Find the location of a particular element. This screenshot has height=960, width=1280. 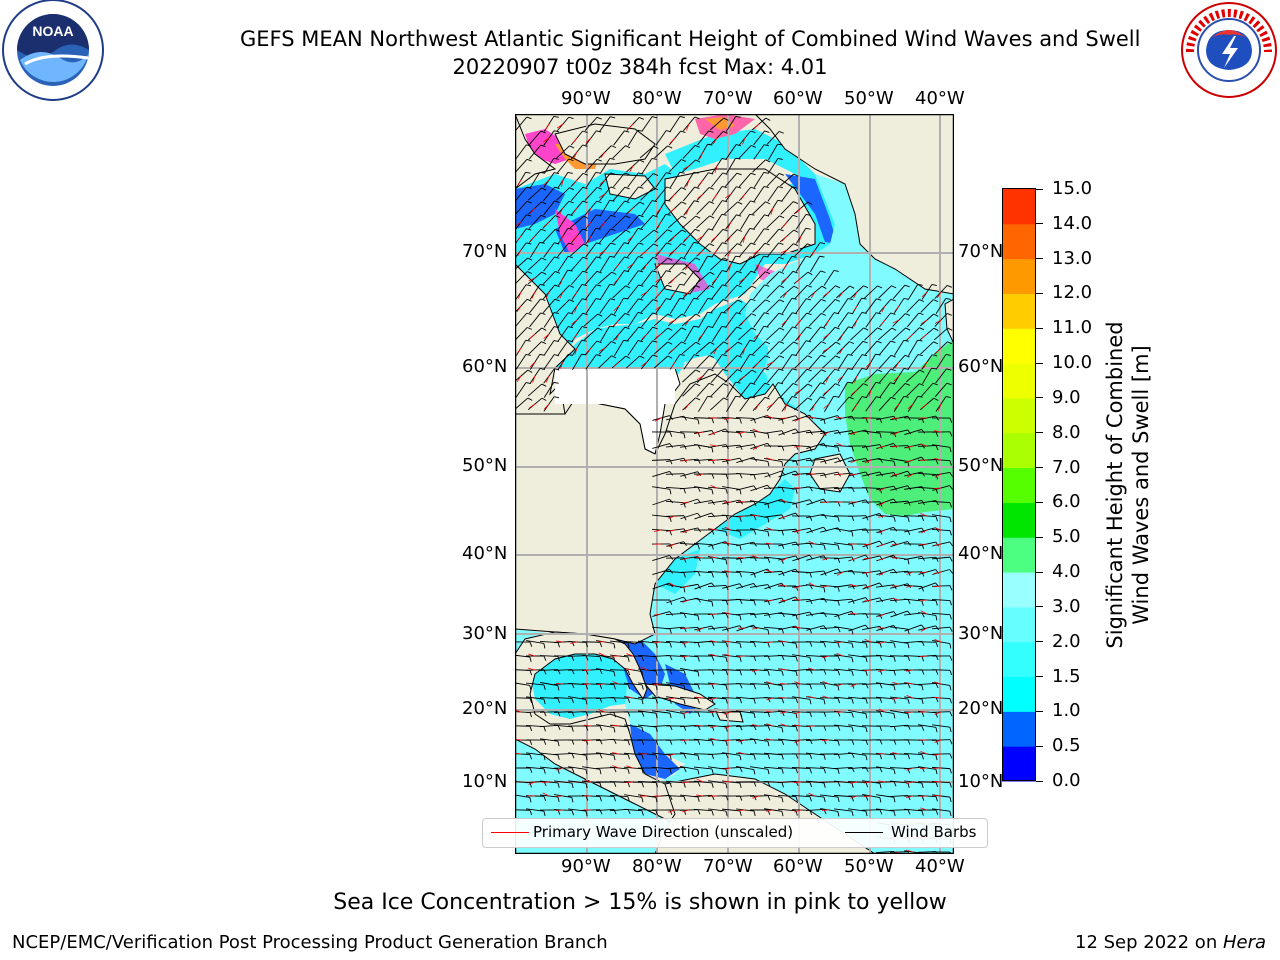

colorbar-tick-mark is located at coordinates (1039, 537).